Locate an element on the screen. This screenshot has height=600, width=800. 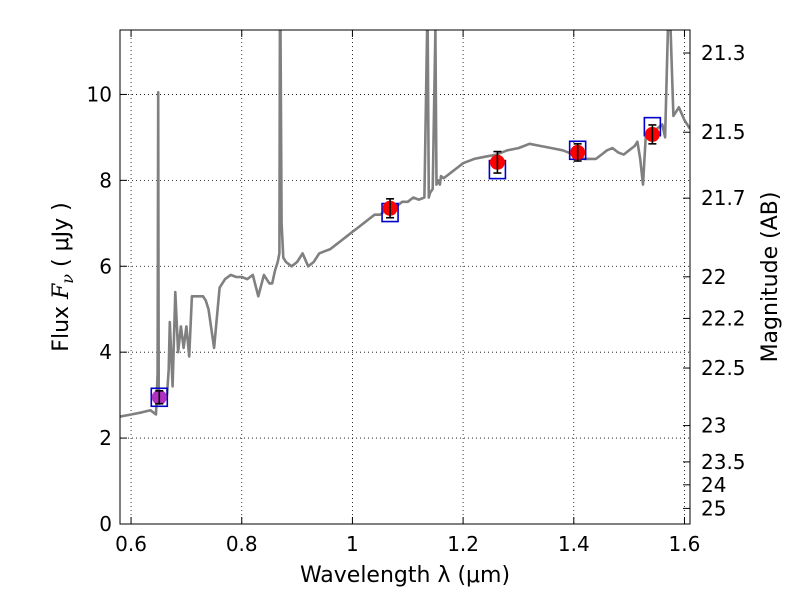
y-axis-label-suffix: ( μJy ) is located at coordinates (61, 238).